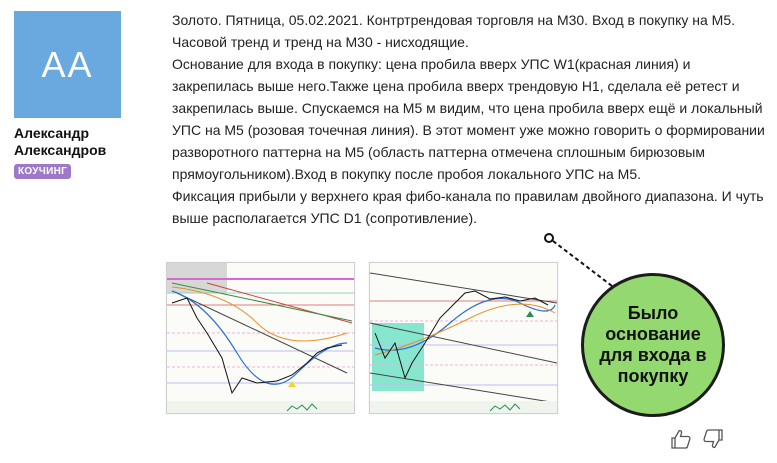 This screenshot has height=463, width=777. I want to click on thumbs-up-icon, so click(681, 439).